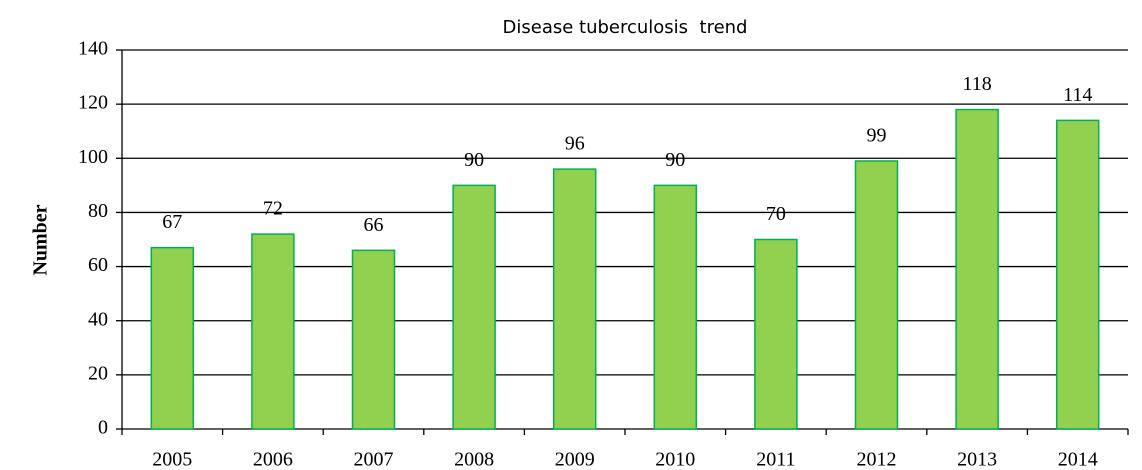 The image size is (1142, 470). I want to click on x-tick-label: 2007, so click(374, 459).